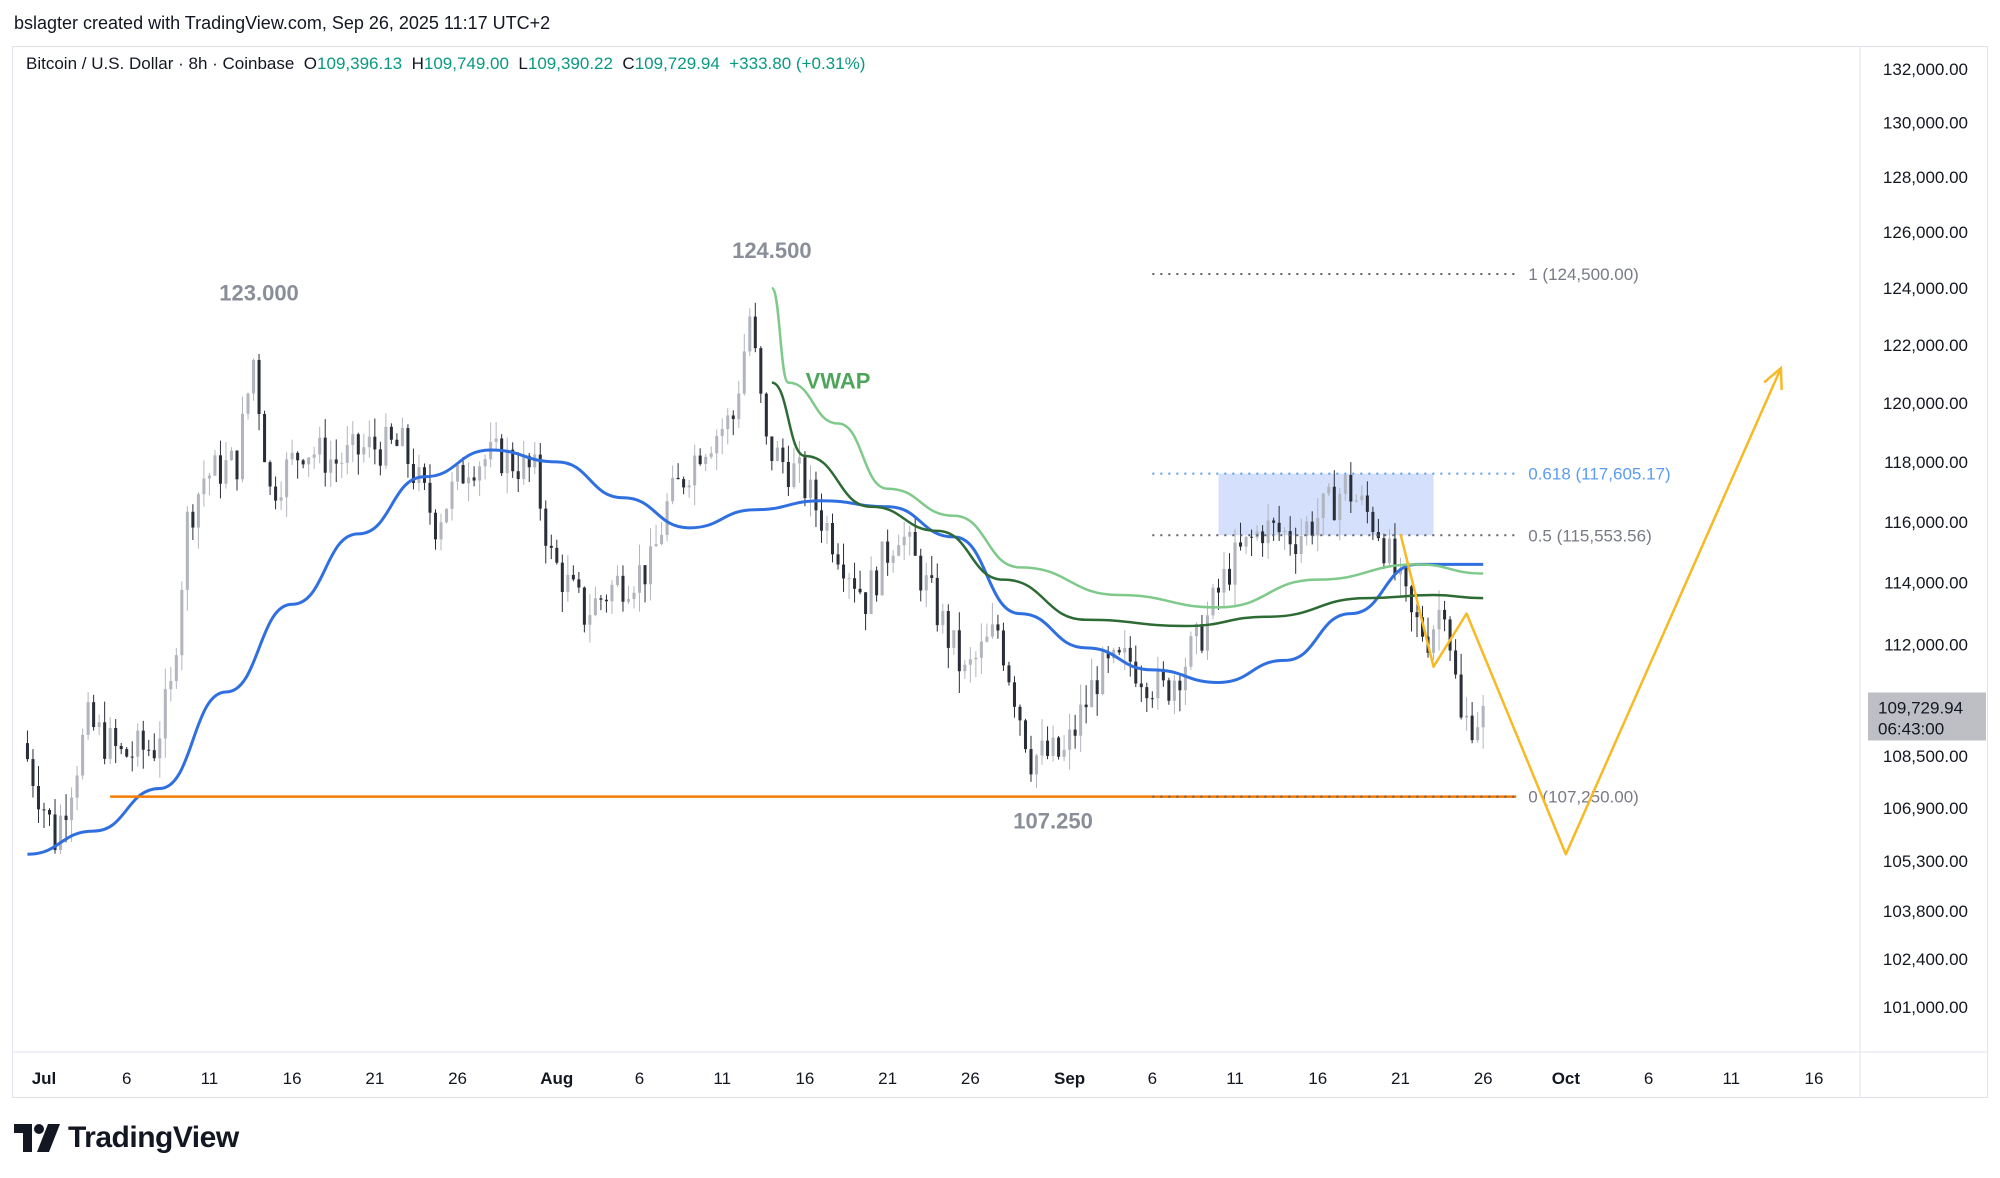 This screenshot has width=2000, height=1178. What do you see at coordinates (126, 1078) in the screenshot?
I see `time-tick-1: 6` at bounding box center [126, 1078].